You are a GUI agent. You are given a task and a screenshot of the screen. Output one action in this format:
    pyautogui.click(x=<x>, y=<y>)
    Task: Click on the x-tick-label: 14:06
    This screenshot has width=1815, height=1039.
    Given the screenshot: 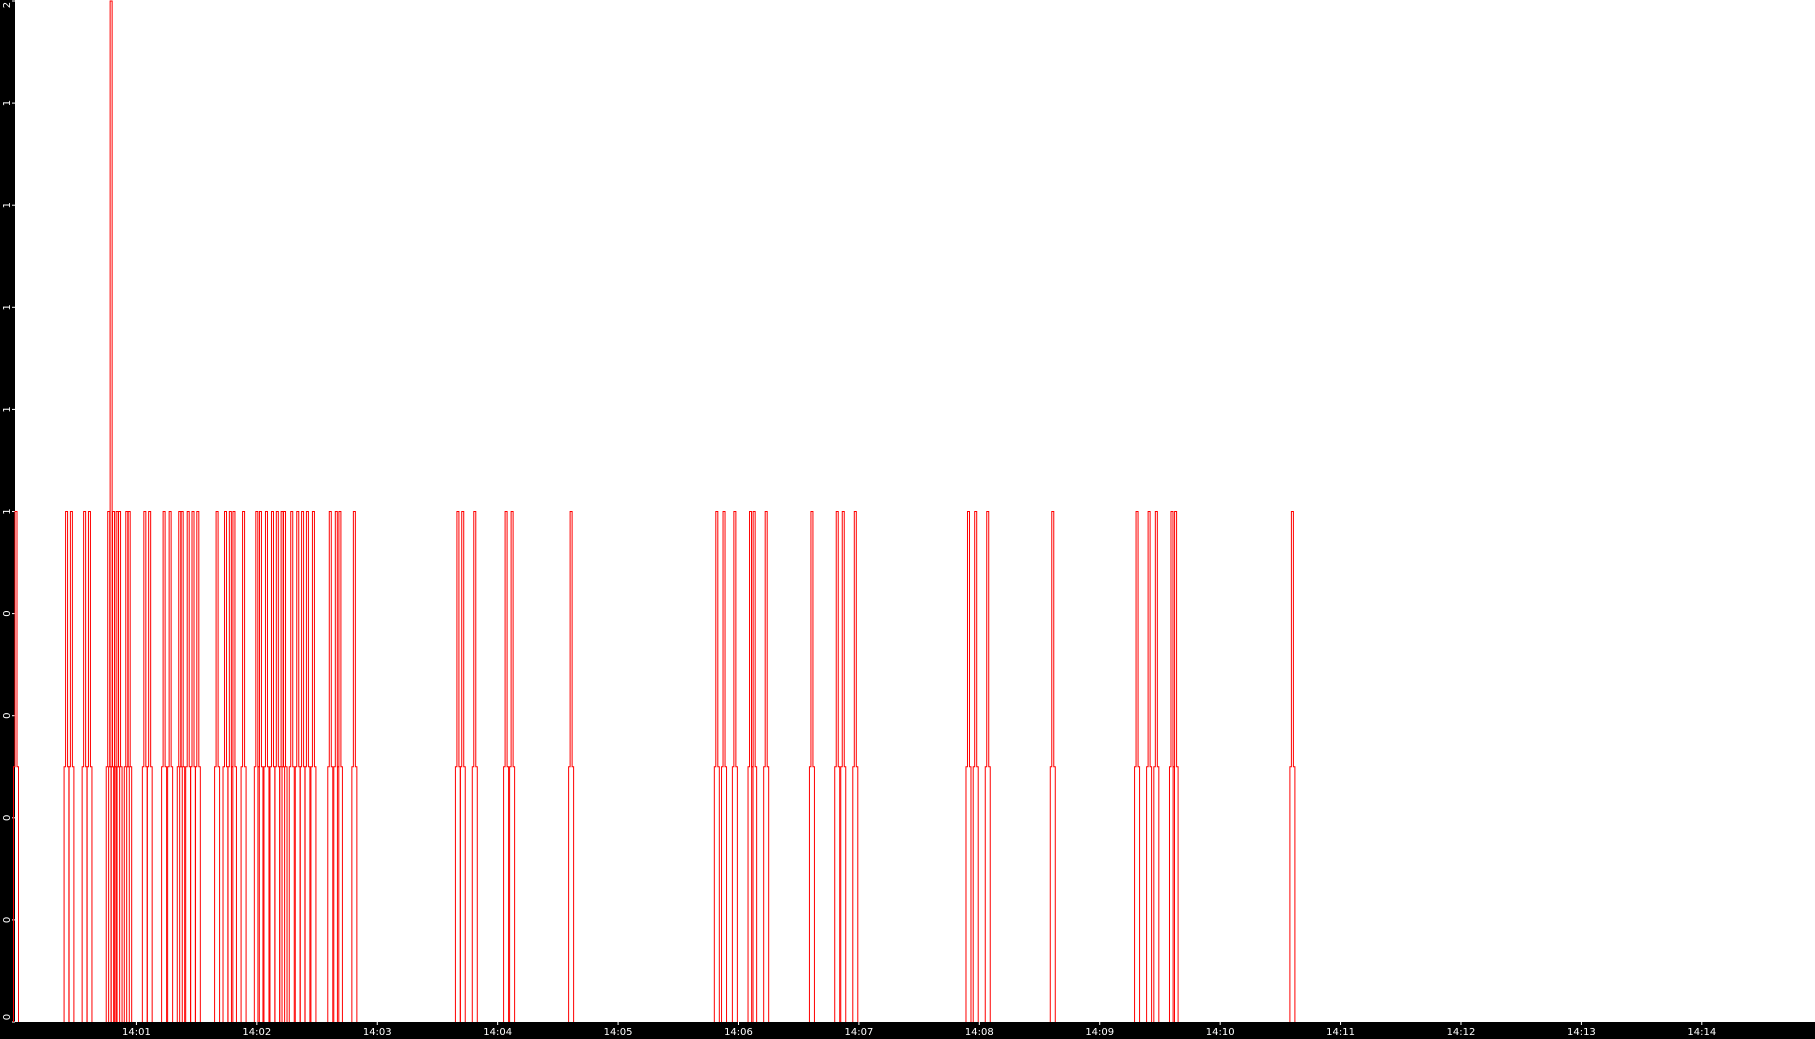 What is the action you would take?
    pyautogui.click(x=738, y=1032)
    